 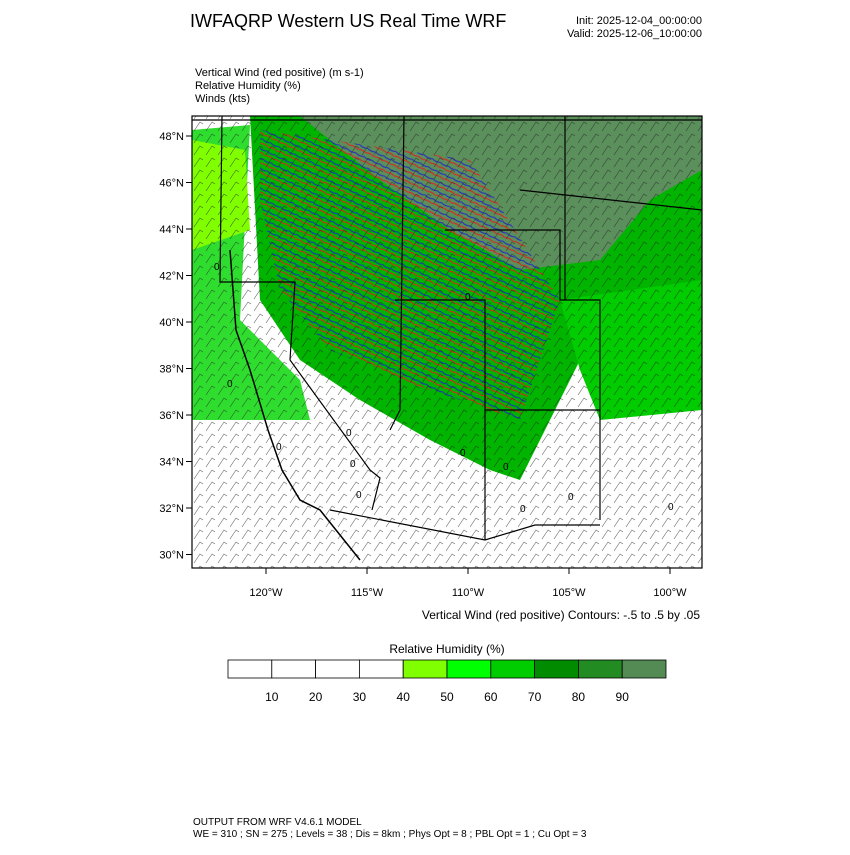 What do you see at coordinates (171, 277) in the screenshot?
I see `lat-label: 42°N` at bounding box center [171, 277].